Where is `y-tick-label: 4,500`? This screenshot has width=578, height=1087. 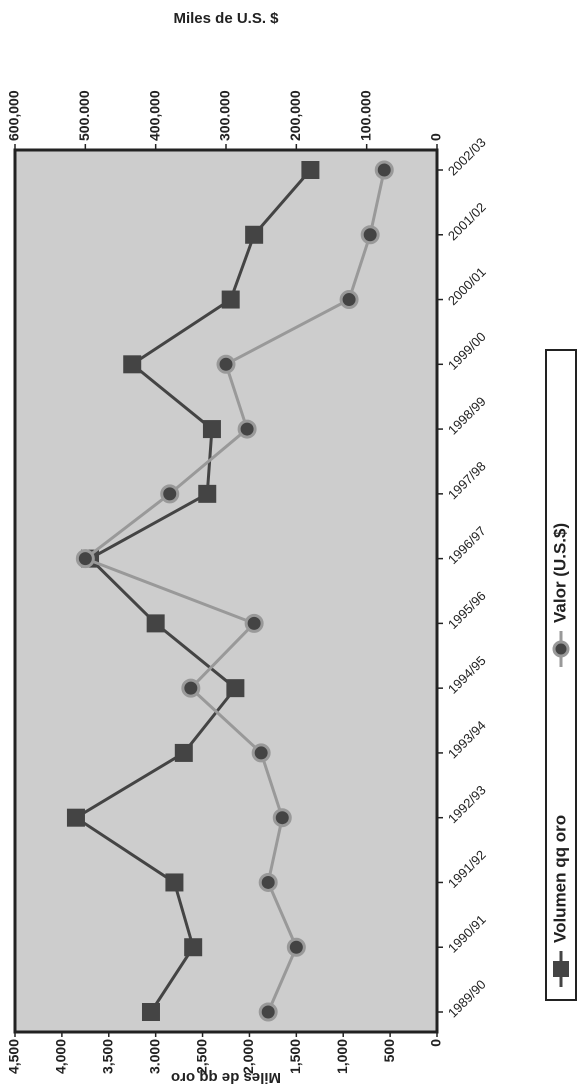
y-tick-label: 4,500 is located at coordinates (14, 1056).